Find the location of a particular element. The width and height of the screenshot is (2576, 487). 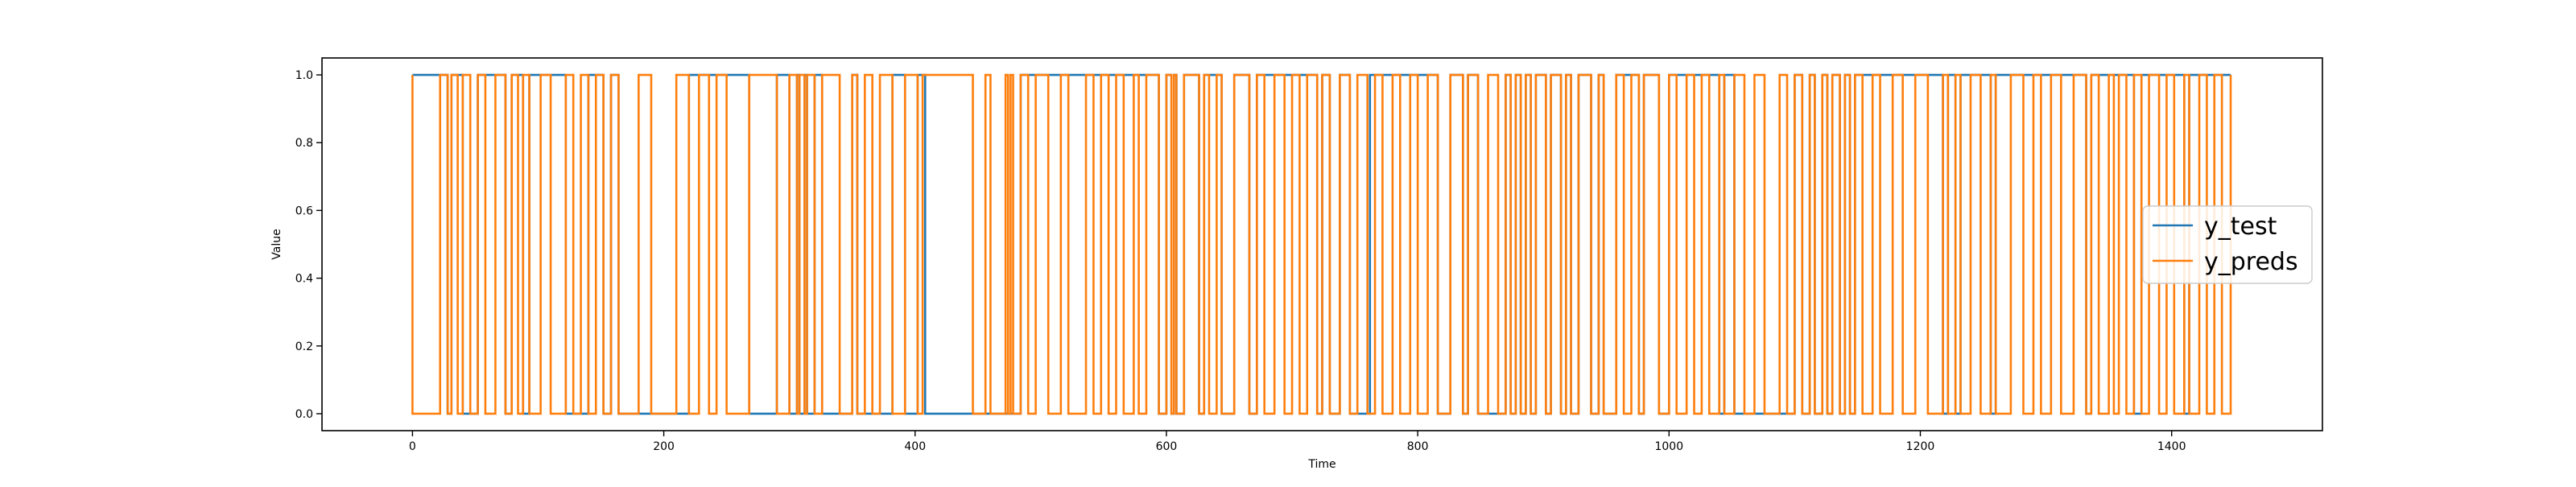

legend-label-y-preds: y_preds is located at coordinates (2251, 262).